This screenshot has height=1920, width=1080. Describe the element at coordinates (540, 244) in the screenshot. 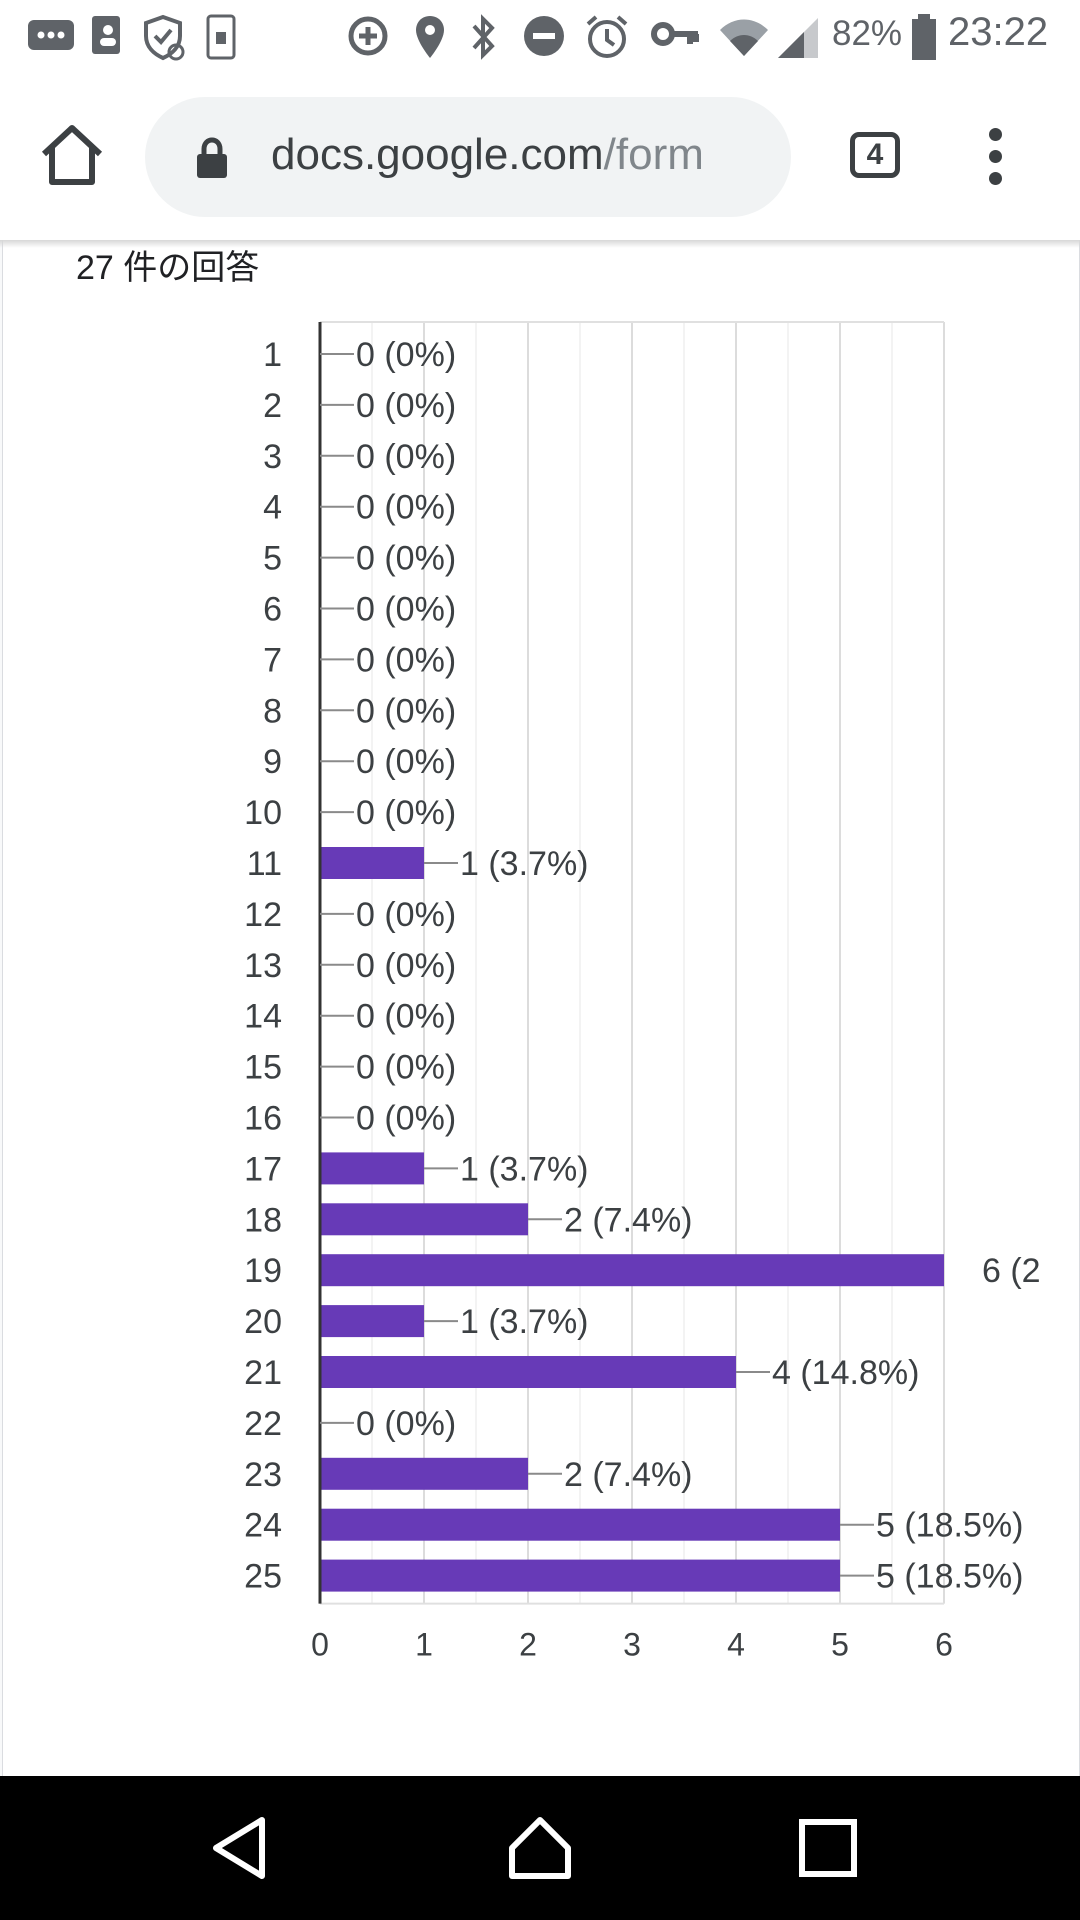

I see `toolbar-shadow` at that location.